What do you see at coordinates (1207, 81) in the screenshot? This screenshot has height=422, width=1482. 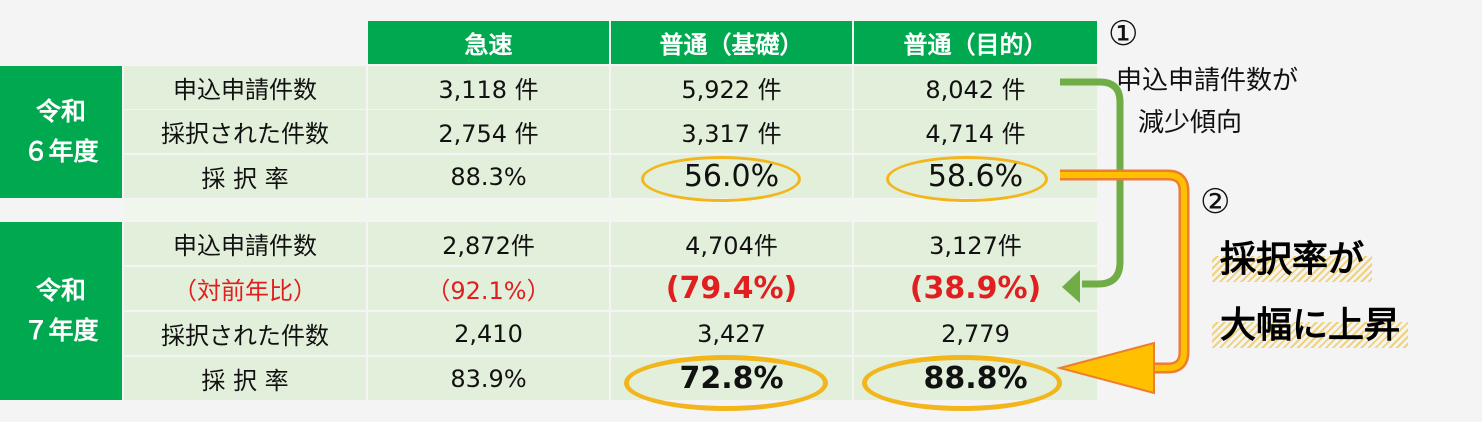 I see `note1-line1: 申込申請件数が` at bounding box center [1207, 81].